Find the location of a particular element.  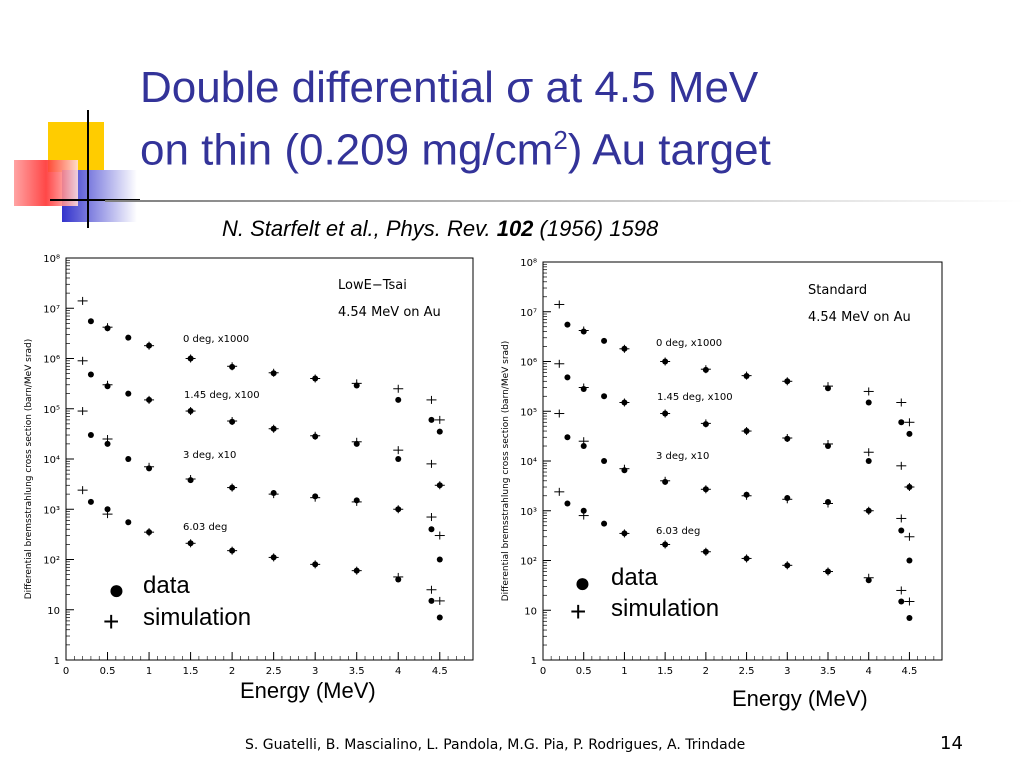

chart2-curve-label: 1.45 deg, x100 is located at coordinates (695, 397).